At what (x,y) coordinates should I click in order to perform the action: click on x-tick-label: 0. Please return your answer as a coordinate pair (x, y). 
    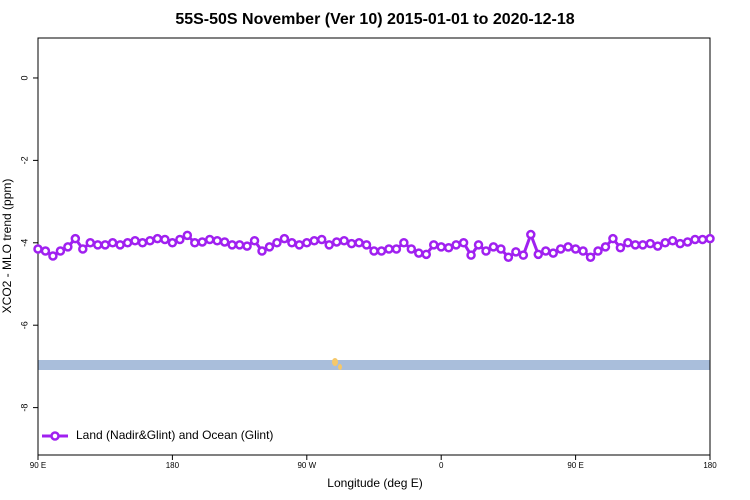
    Looking at the image, I should click on (441, 465).